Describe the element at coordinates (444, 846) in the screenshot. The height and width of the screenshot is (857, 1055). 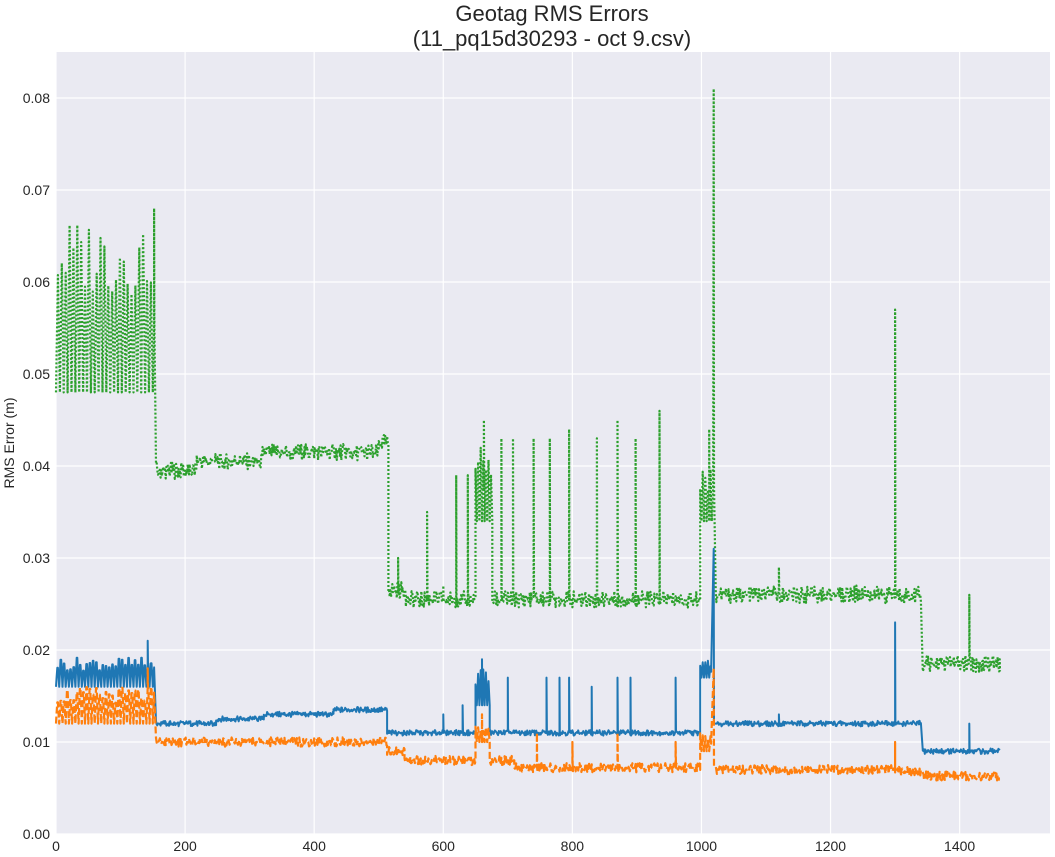
I see `x-tick-label: 600` at that location.